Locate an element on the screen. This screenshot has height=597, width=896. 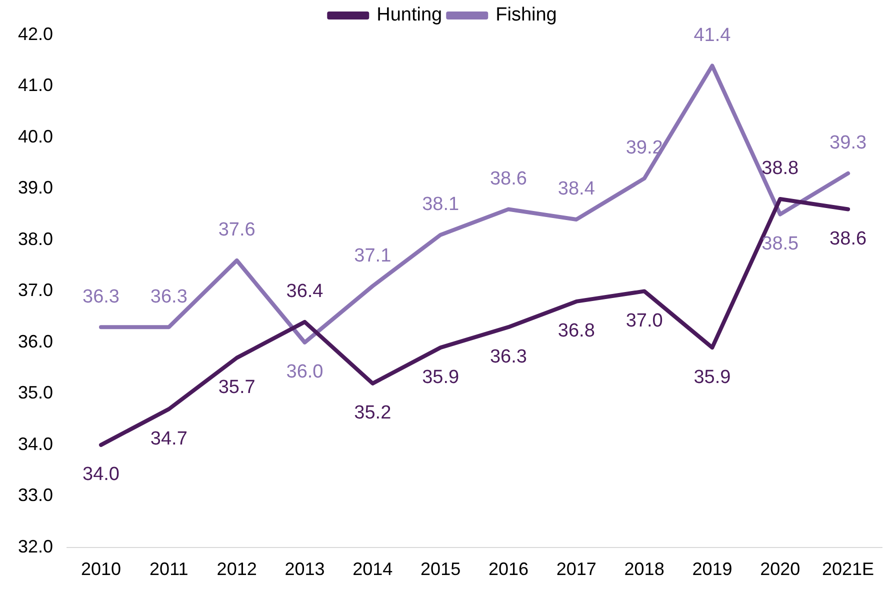
x-tick-label: 2017 is located at coordinates (576, 569).